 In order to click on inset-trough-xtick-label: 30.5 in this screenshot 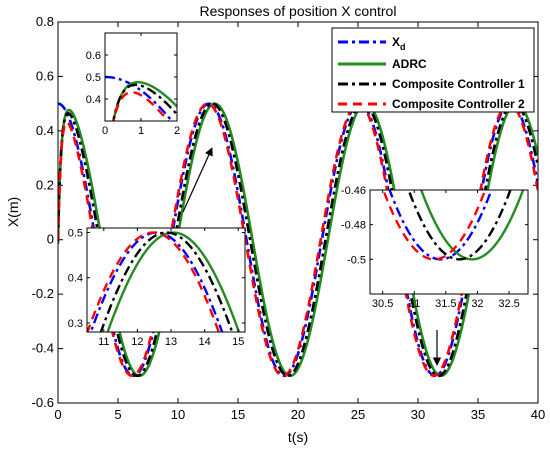, I will do `click(382, 304)`.